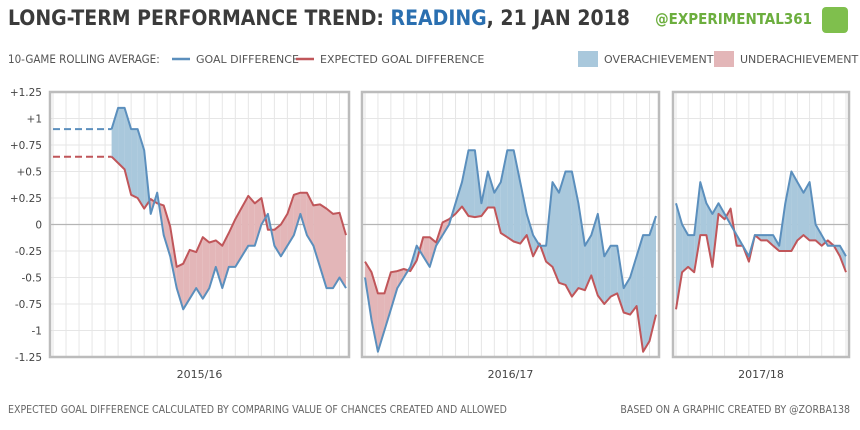  Describe the element at coordinates (200, 374) in the screenshot. I see `season-label: 2015/16` at that location.